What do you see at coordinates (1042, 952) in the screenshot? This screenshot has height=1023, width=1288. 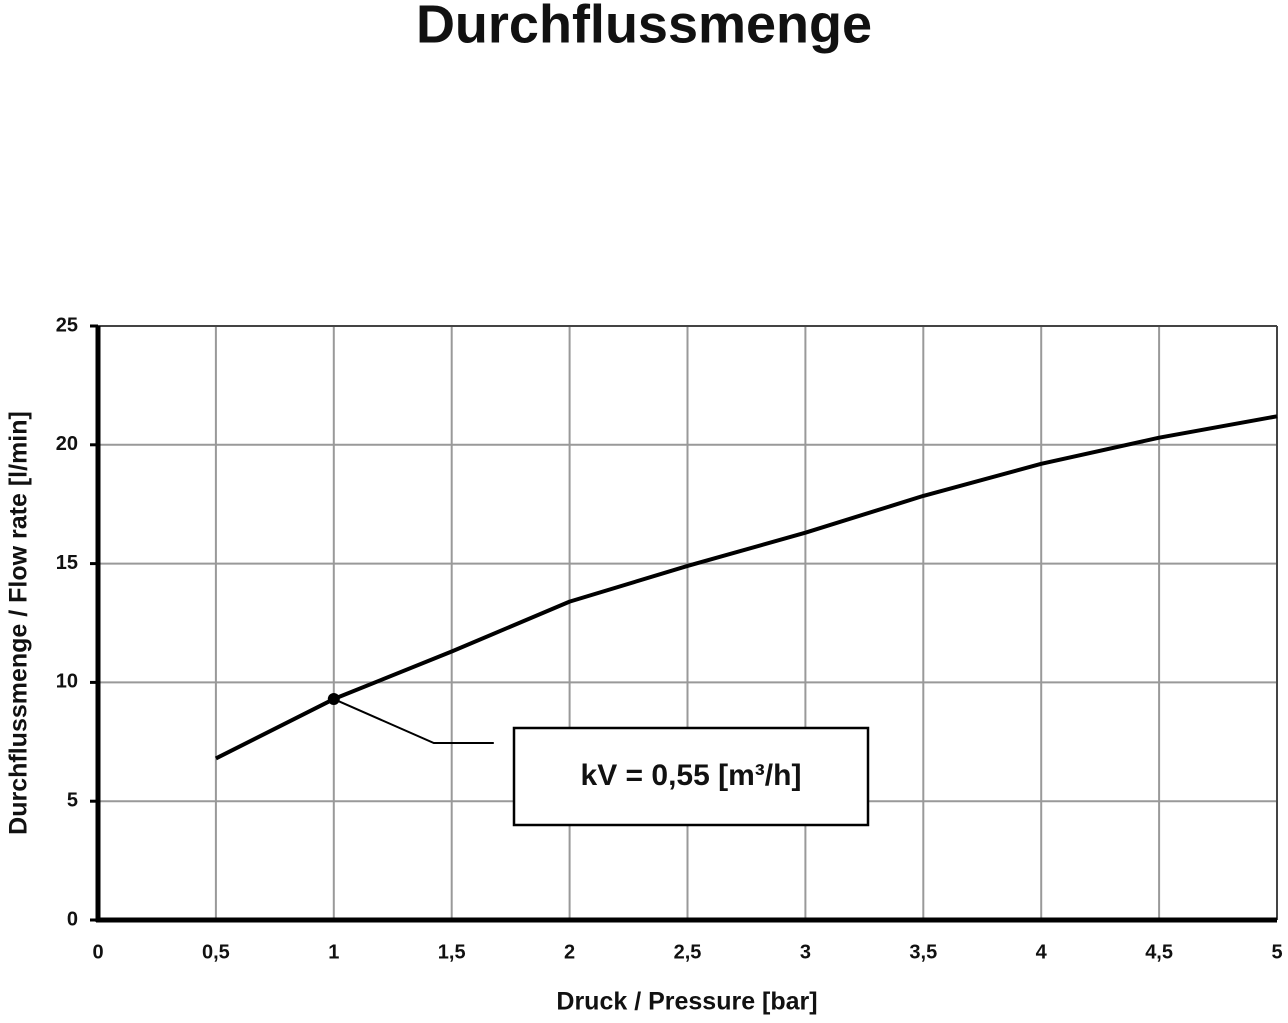 I see `x-tick-label: 4` at bounding box center [1042, 952].